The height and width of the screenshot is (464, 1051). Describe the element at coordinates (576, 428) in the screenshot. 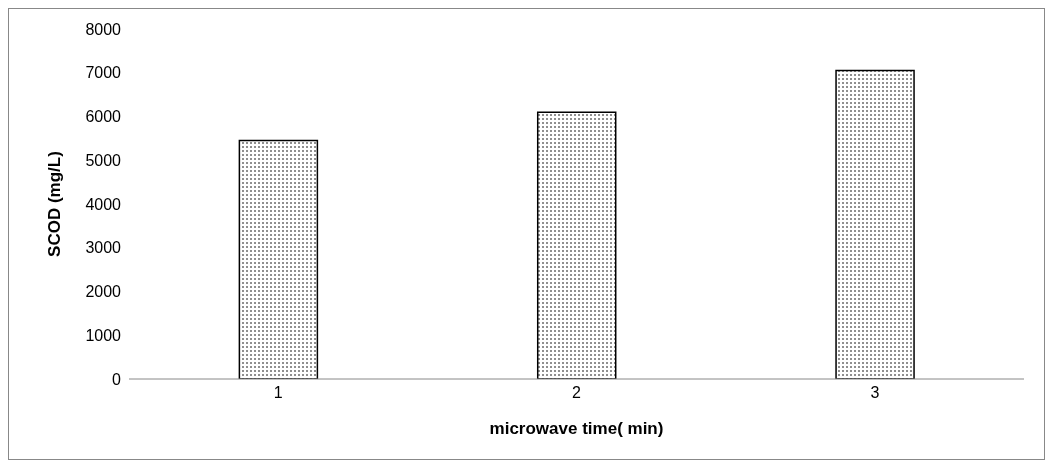

I see `x-axis-title: microwave time( min)` at that location.